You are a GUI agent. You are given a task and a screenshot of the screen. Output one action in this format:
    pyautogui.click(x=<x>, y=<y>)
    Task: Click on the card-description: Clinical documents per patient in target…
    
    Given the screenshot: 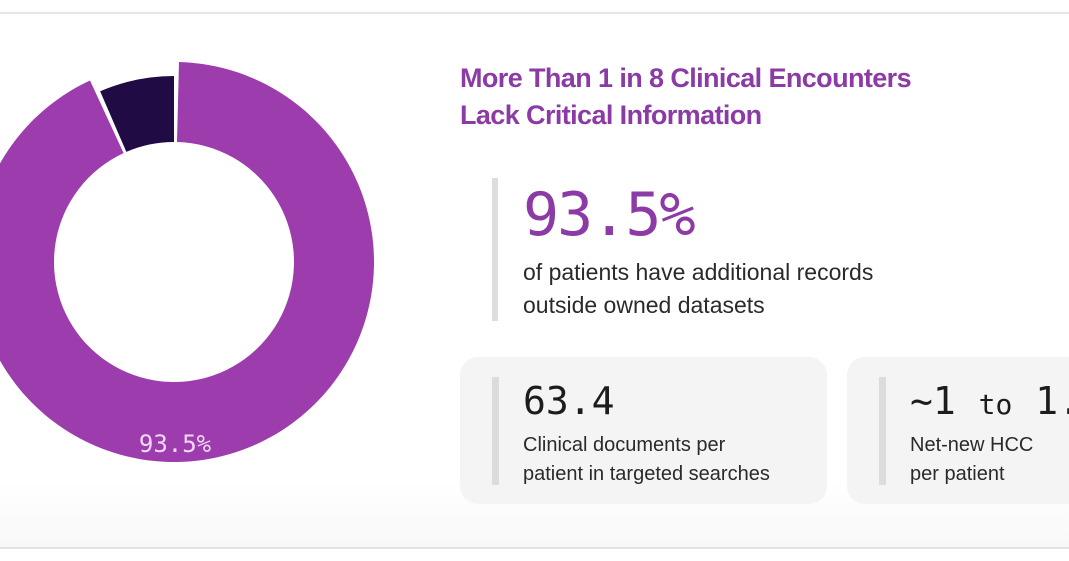 What is the action you would take?
    pyautogui.click(x=646, y=460)
    